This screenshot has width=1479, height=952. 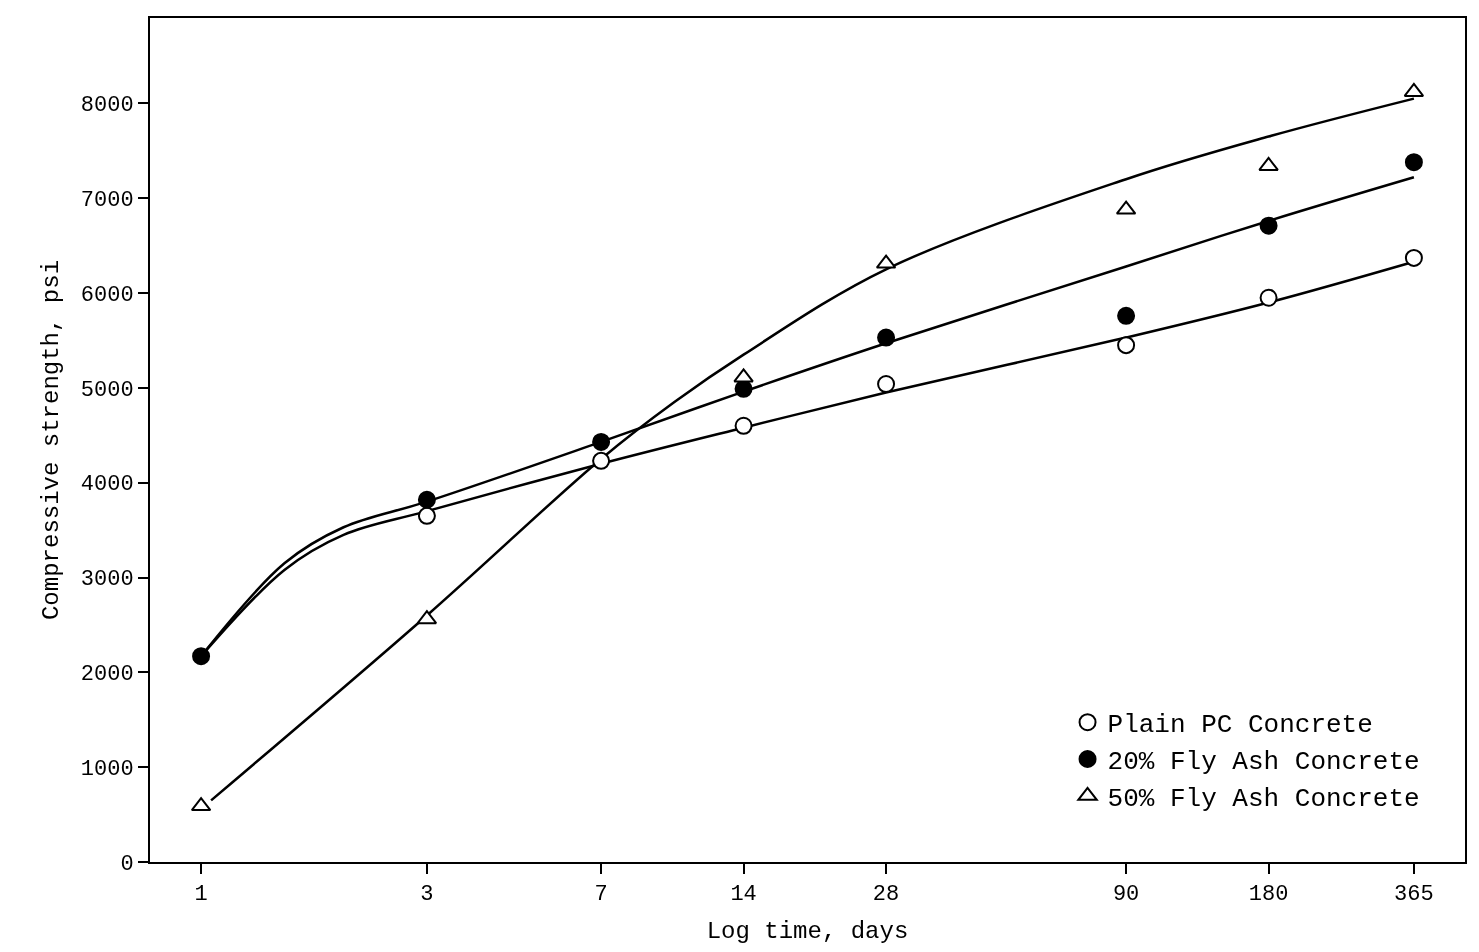 I want to click on y-tick-label: 4000, so click(x=107, y=485).